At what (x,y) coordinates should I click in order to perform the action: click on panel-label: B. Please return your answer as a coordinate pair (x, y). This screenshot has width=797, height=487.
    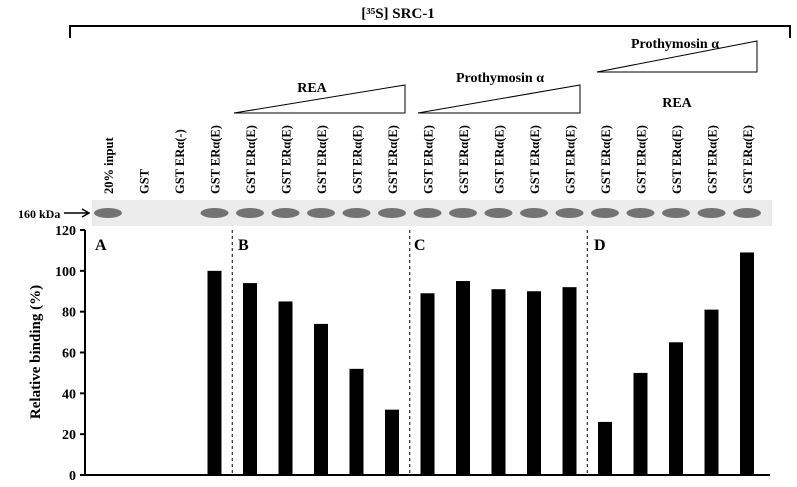
    Looking at the image, I should click on (243, 245).